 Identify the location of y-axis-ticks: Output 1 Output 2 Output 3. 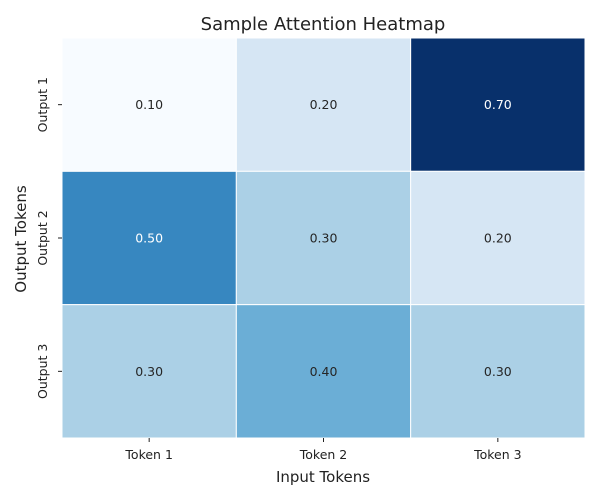
(48, 238).